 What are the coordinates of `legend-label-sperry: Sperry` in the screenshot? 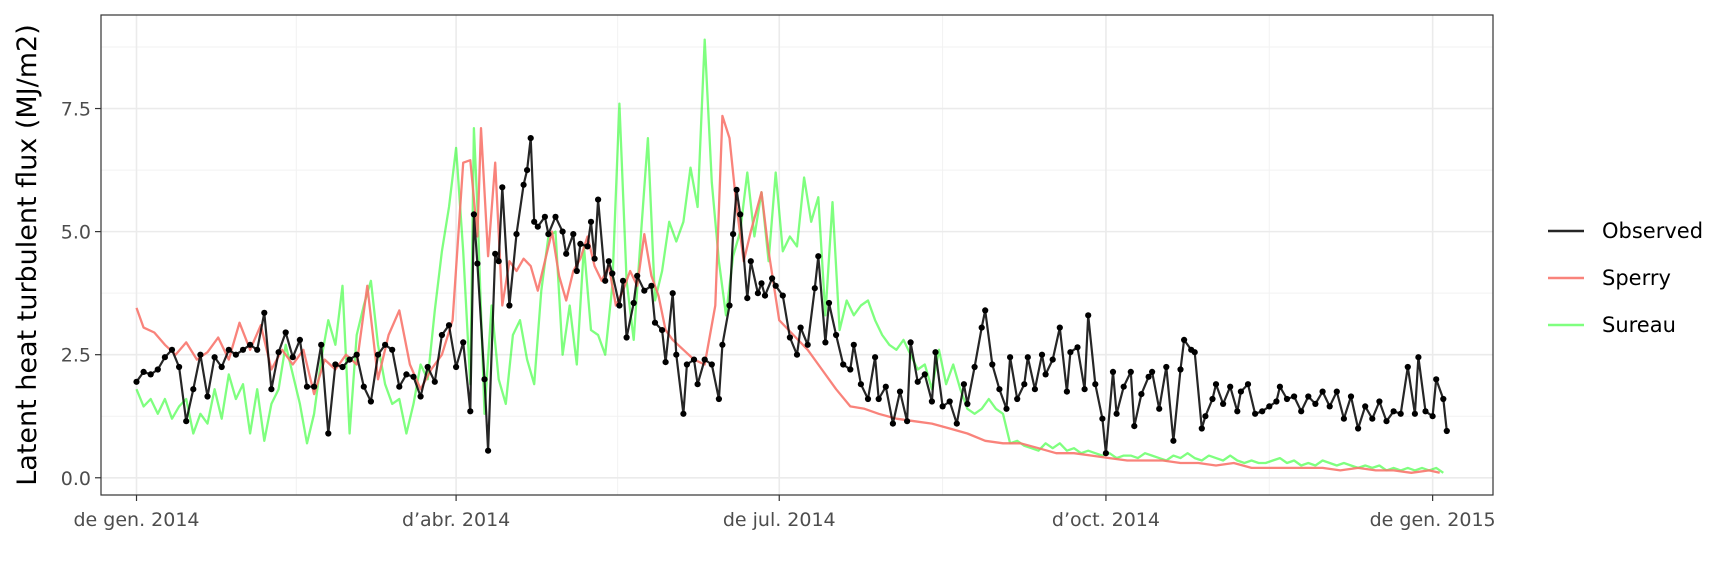 It's located at (1636, 278).